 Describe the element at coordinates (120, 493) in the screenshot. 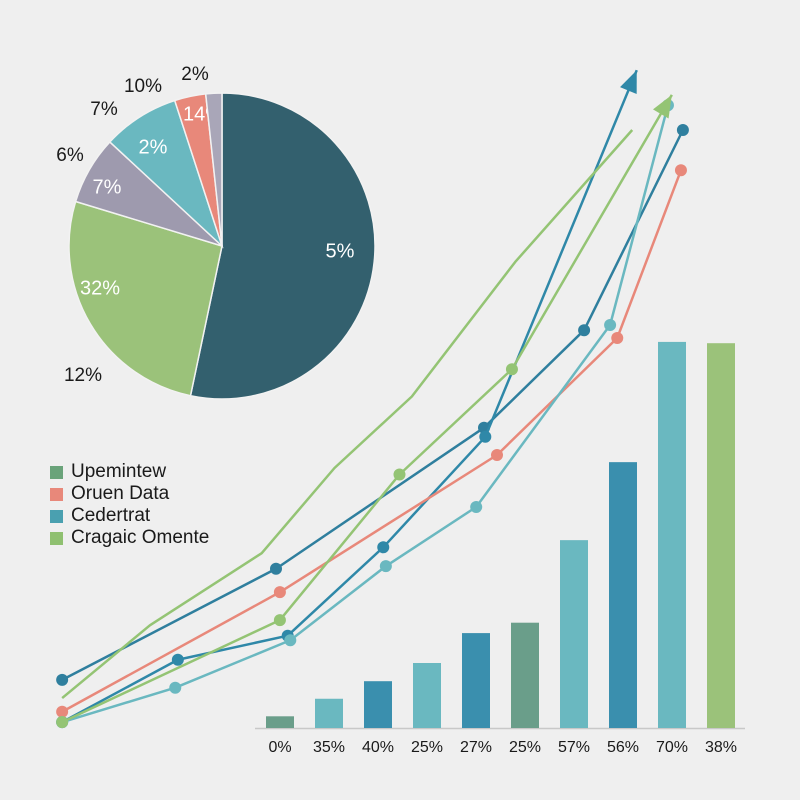

I see `legend-label: Oruen Data` at that location.